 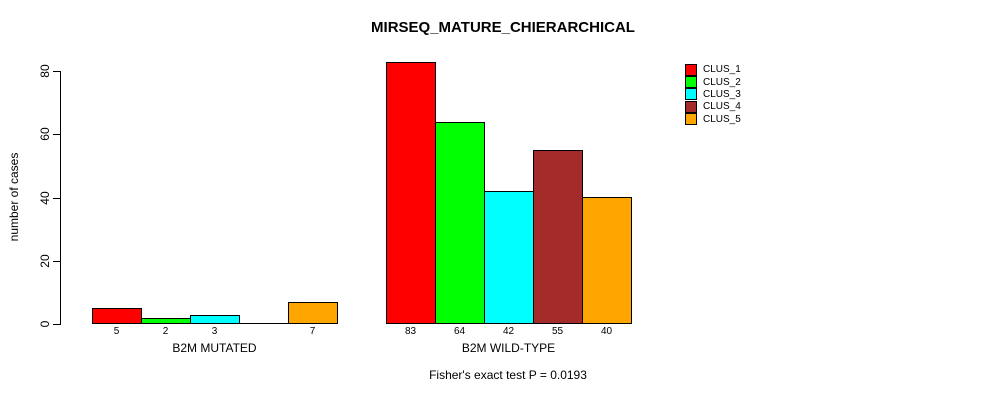 I want to click on bar-clus_2-group2, so click(x=460, y=223).